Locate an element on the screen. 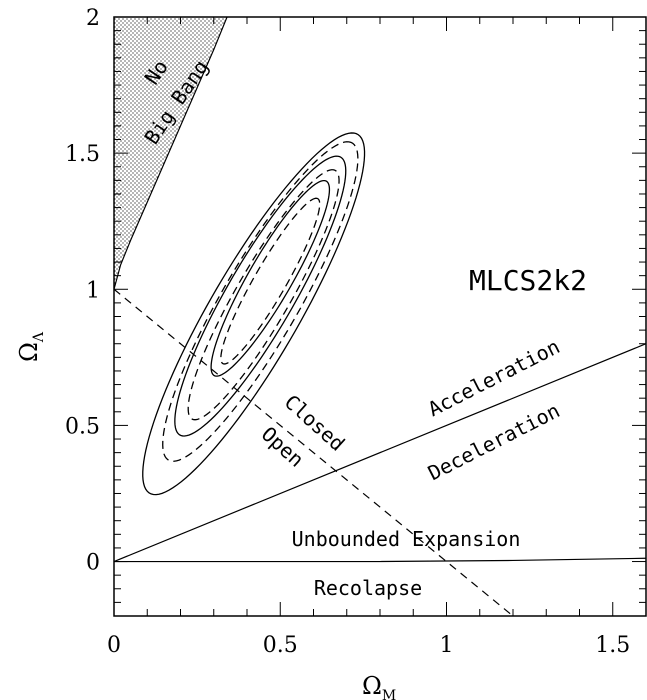  contour-dashed-inner is located at coordinates (270, 281).